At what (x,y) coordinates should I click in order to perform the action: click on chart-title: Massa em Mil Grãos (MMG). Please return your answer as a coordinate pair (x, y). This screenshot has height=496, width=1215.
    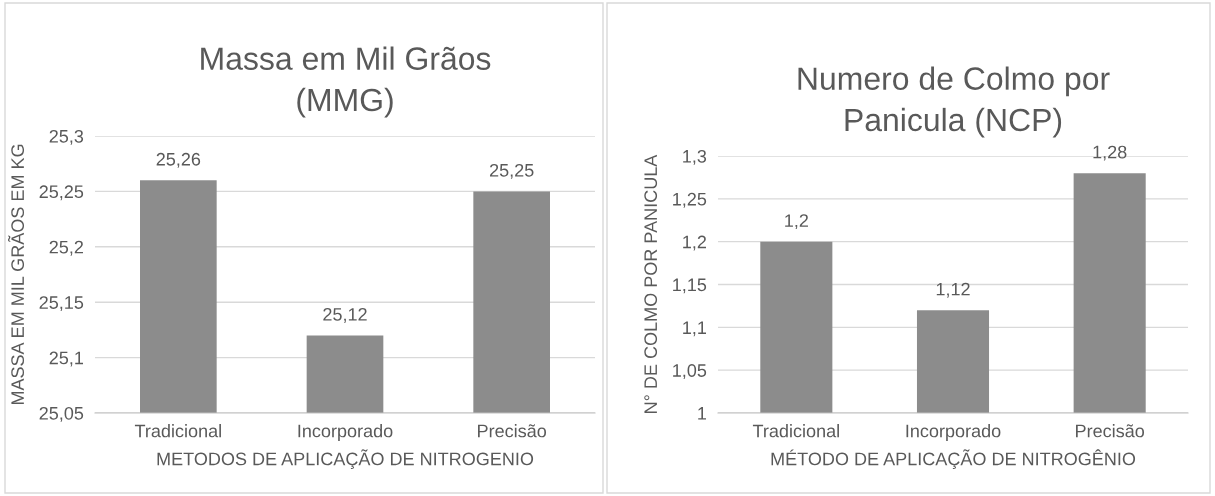
    Looking at the image, I should click on (346, 82).